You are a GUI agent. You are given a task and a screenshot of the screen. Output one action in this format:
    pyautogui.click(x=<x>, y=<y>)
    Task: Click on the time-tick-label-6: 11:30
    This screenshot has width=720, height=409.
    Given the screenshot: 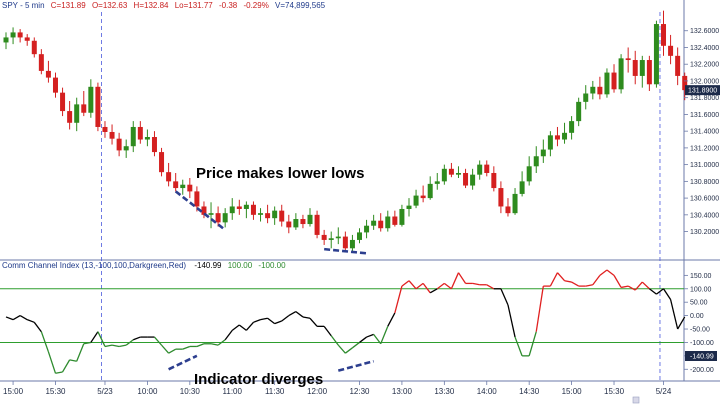 What is the action you would take?
    pyautogui.click(x=275, y=391)
    